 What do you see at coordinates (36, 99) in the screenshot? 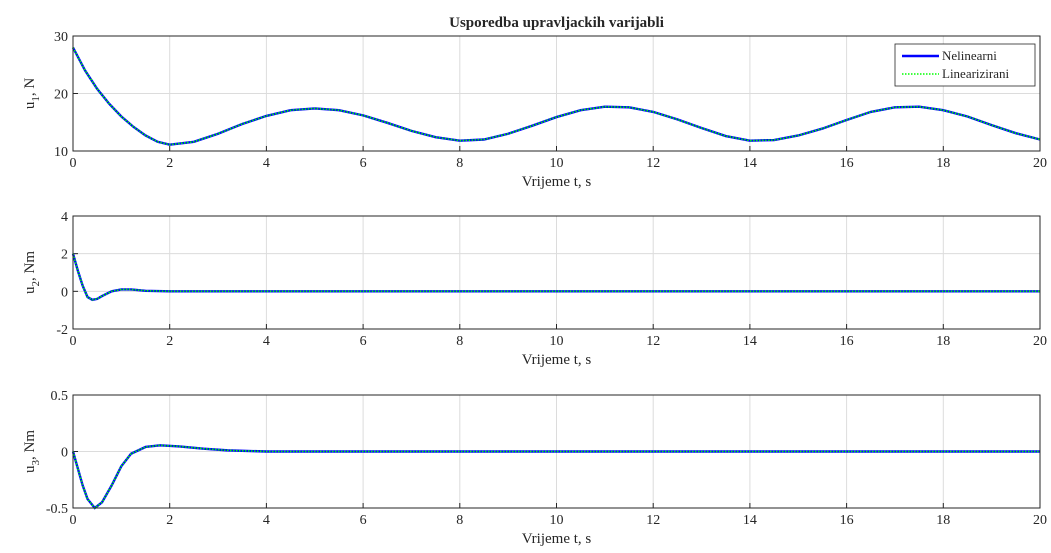
I see `y-axis-label-sub: 1` at bounding box center [36, 99].